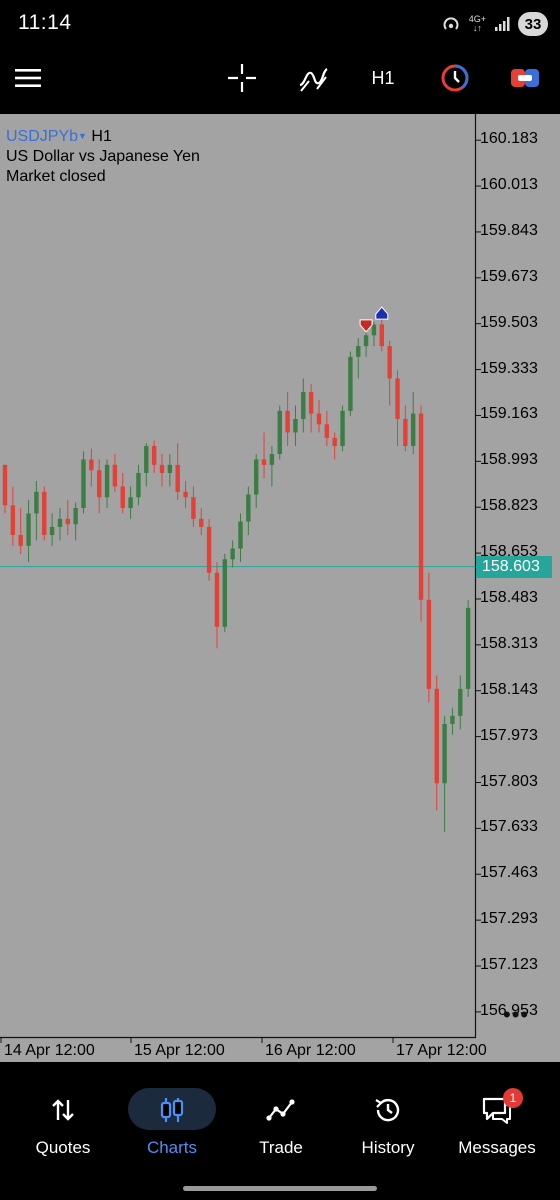 This screenshot has width=560, height=1200. What do you see at coordinates (179, 1050) in the screenshot?
I see `time-label: 15 Apr 12:00` at bounding box center [179, 1050].